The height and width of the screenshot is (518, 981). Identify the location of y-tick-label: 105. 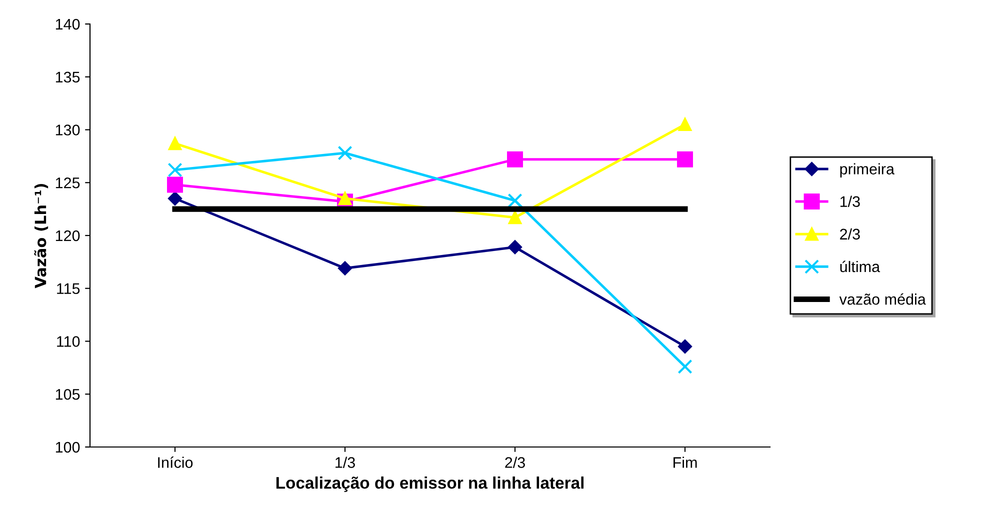
(68, 394).